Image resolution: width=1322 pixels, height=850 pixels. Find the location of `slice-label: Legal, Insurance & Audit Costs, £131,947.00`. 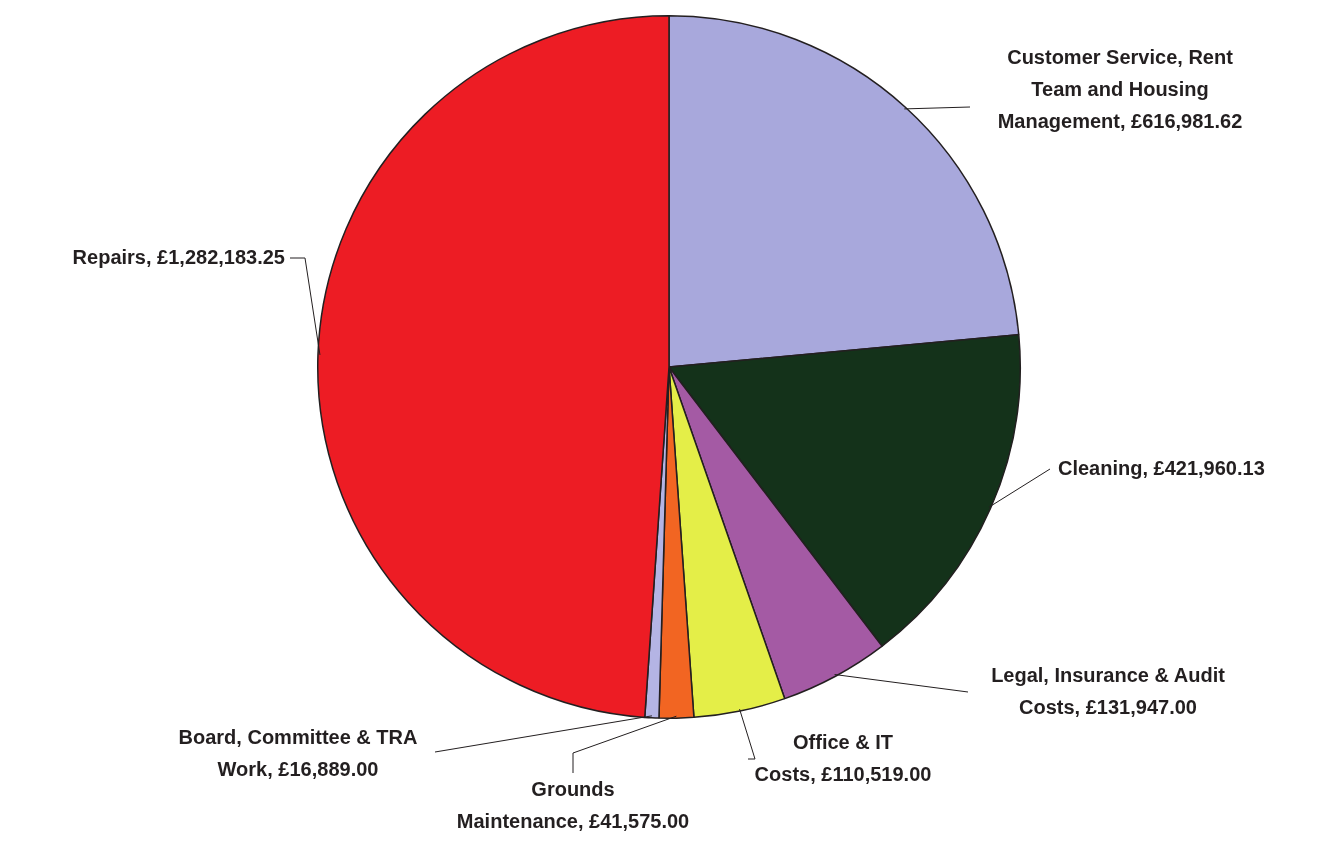

slice-label: Legal, Insurance & Audit Costs, £131,947.00 is located at coordinates (1108, 690).